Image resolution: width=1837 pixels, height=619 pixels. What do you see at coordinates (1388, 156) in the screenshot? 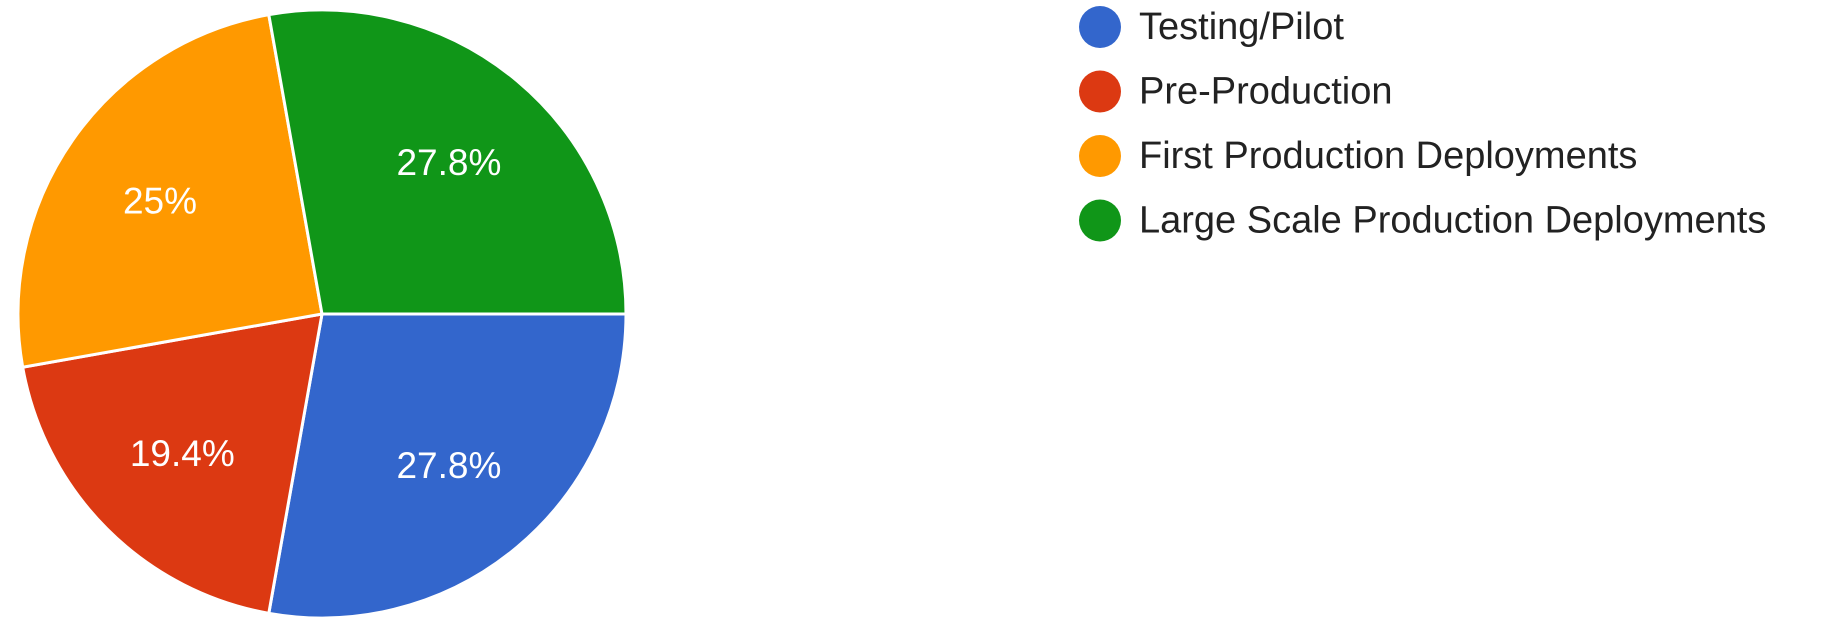
I see `legend-text: First Production Deployments` at bounding box center [1388, 156].